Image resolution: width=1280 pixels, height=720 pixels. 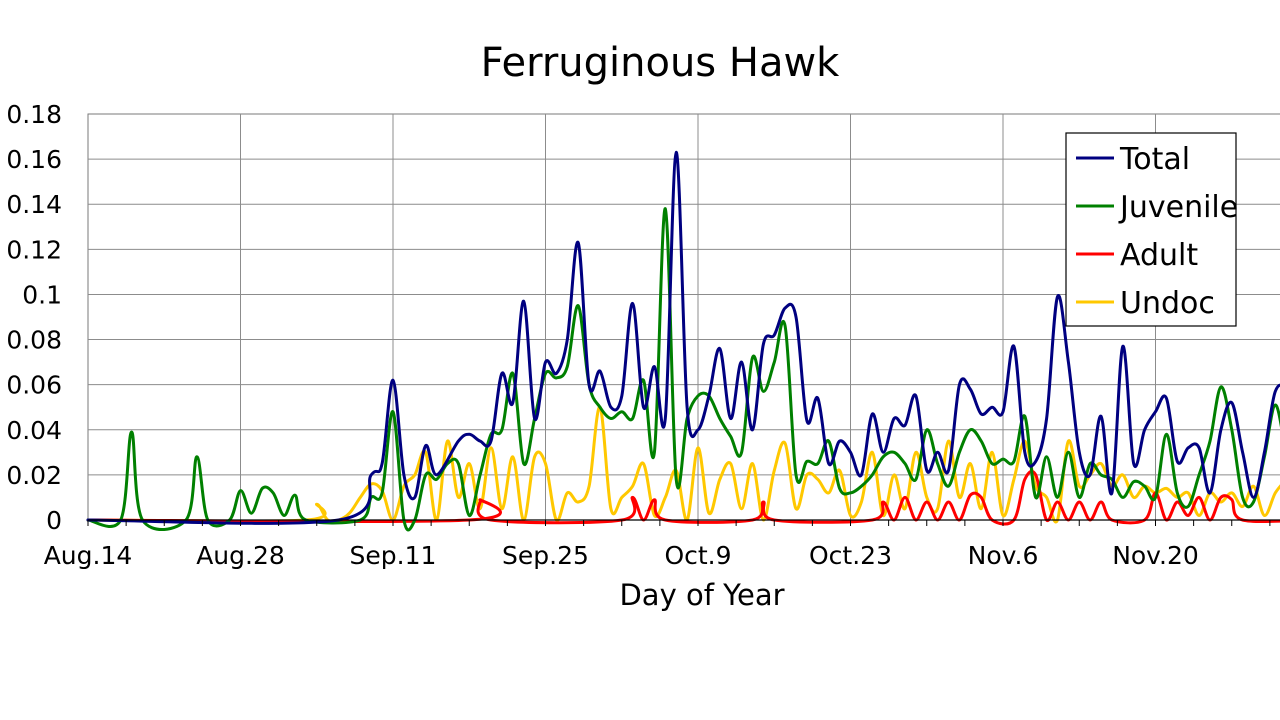 I want to click on legend-box, so click(x=1151, y=229).